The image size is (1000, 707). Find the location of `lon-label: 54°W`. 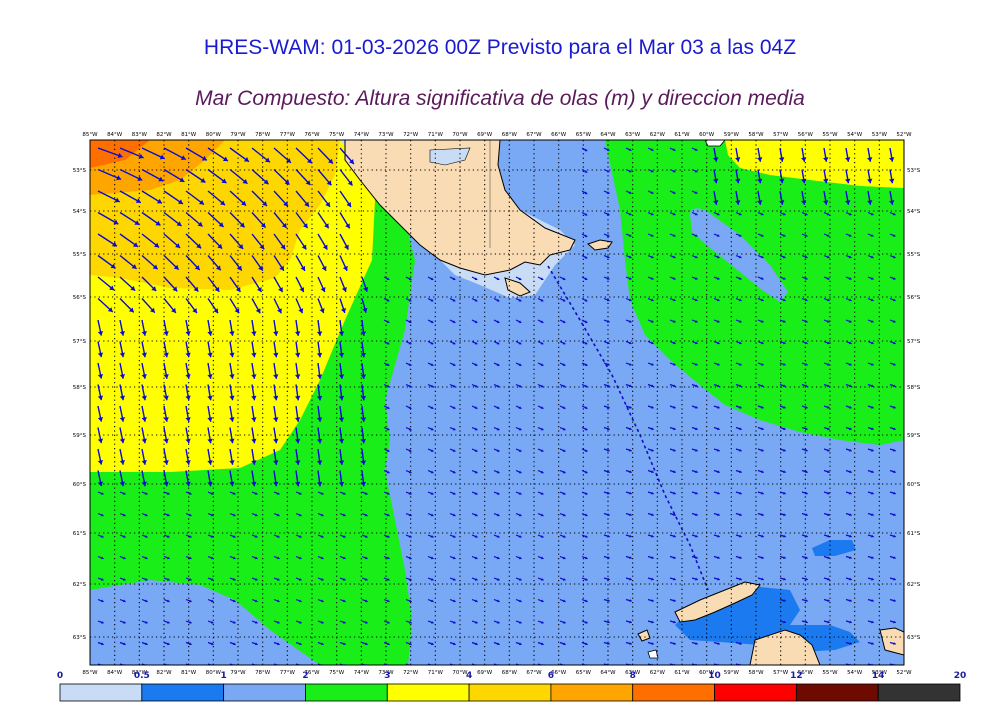

lon-label: 54°W is located at coordinates (855, 673).